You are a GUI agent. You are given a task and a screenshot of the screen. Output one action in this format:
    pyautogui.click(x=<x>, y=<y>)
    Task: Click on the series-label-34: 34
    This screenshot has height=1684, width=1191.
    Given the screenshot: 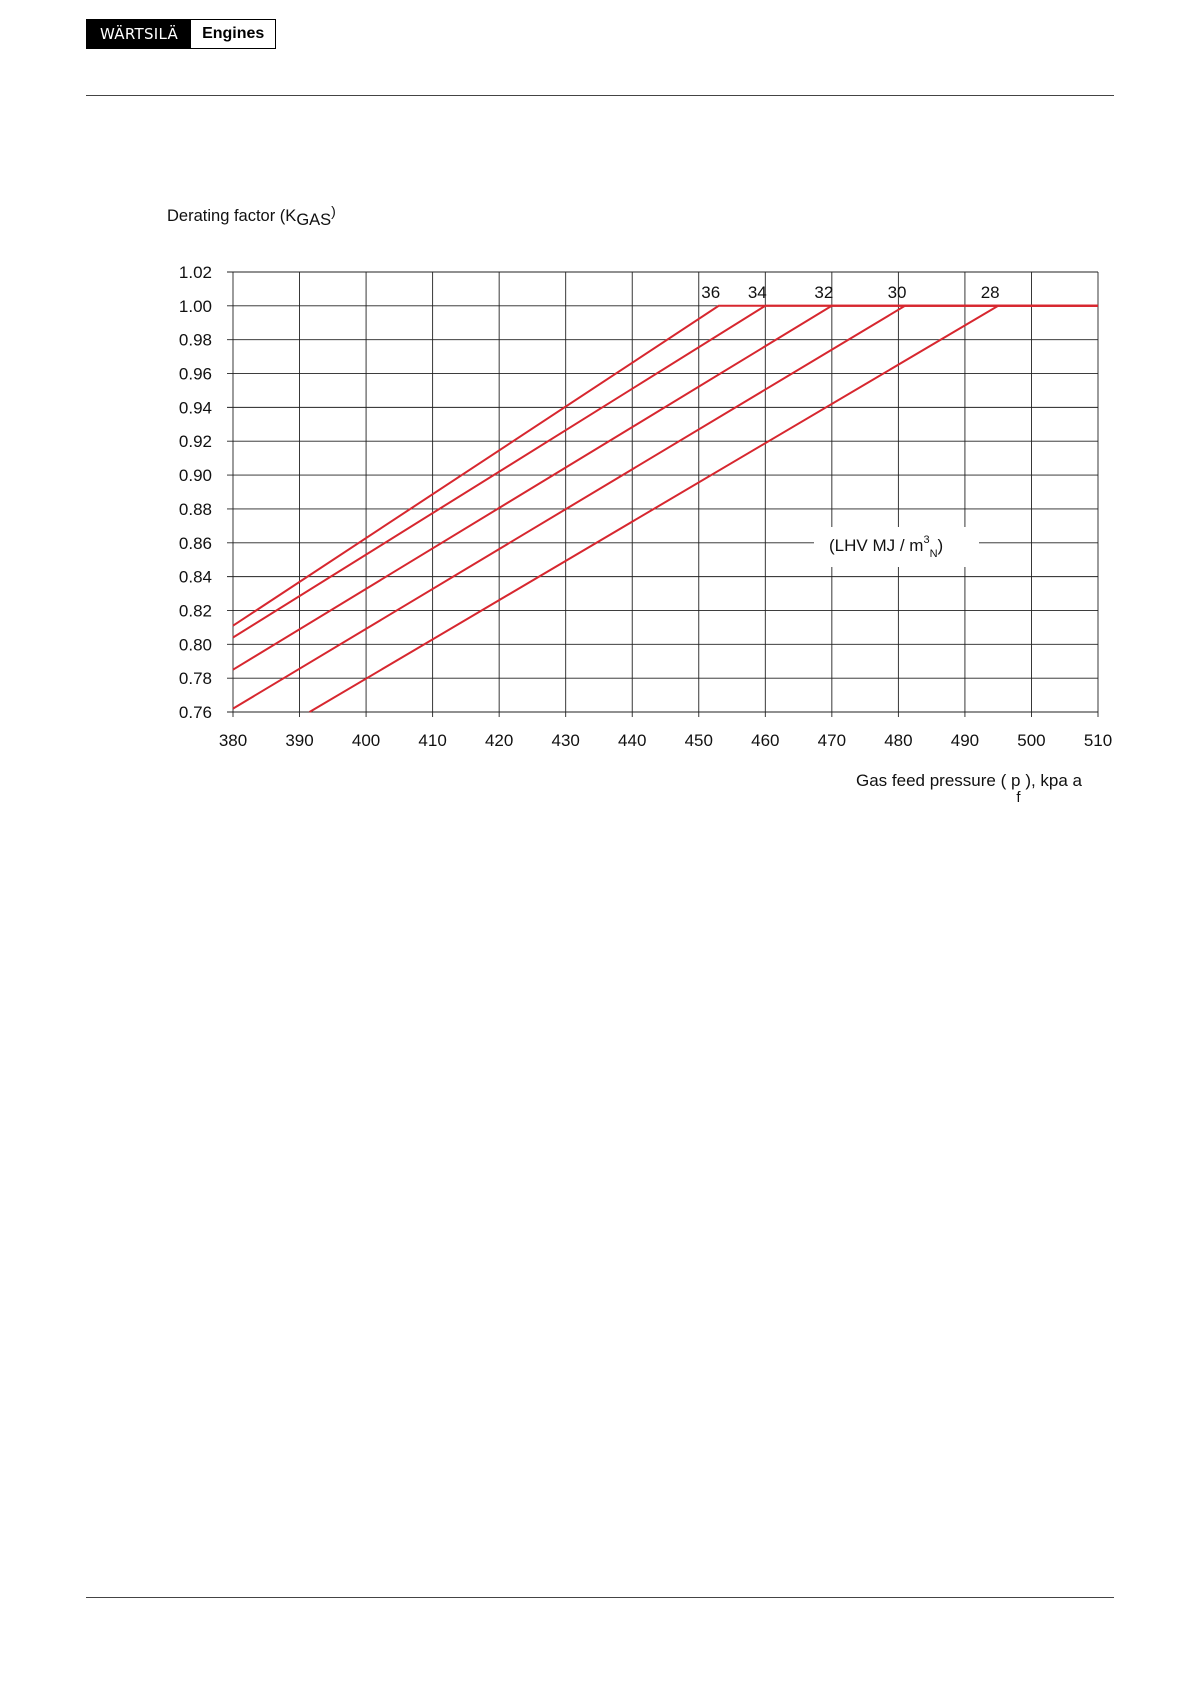 What is the action you would take?
    pyautogui.click(x=757, y=292)
    